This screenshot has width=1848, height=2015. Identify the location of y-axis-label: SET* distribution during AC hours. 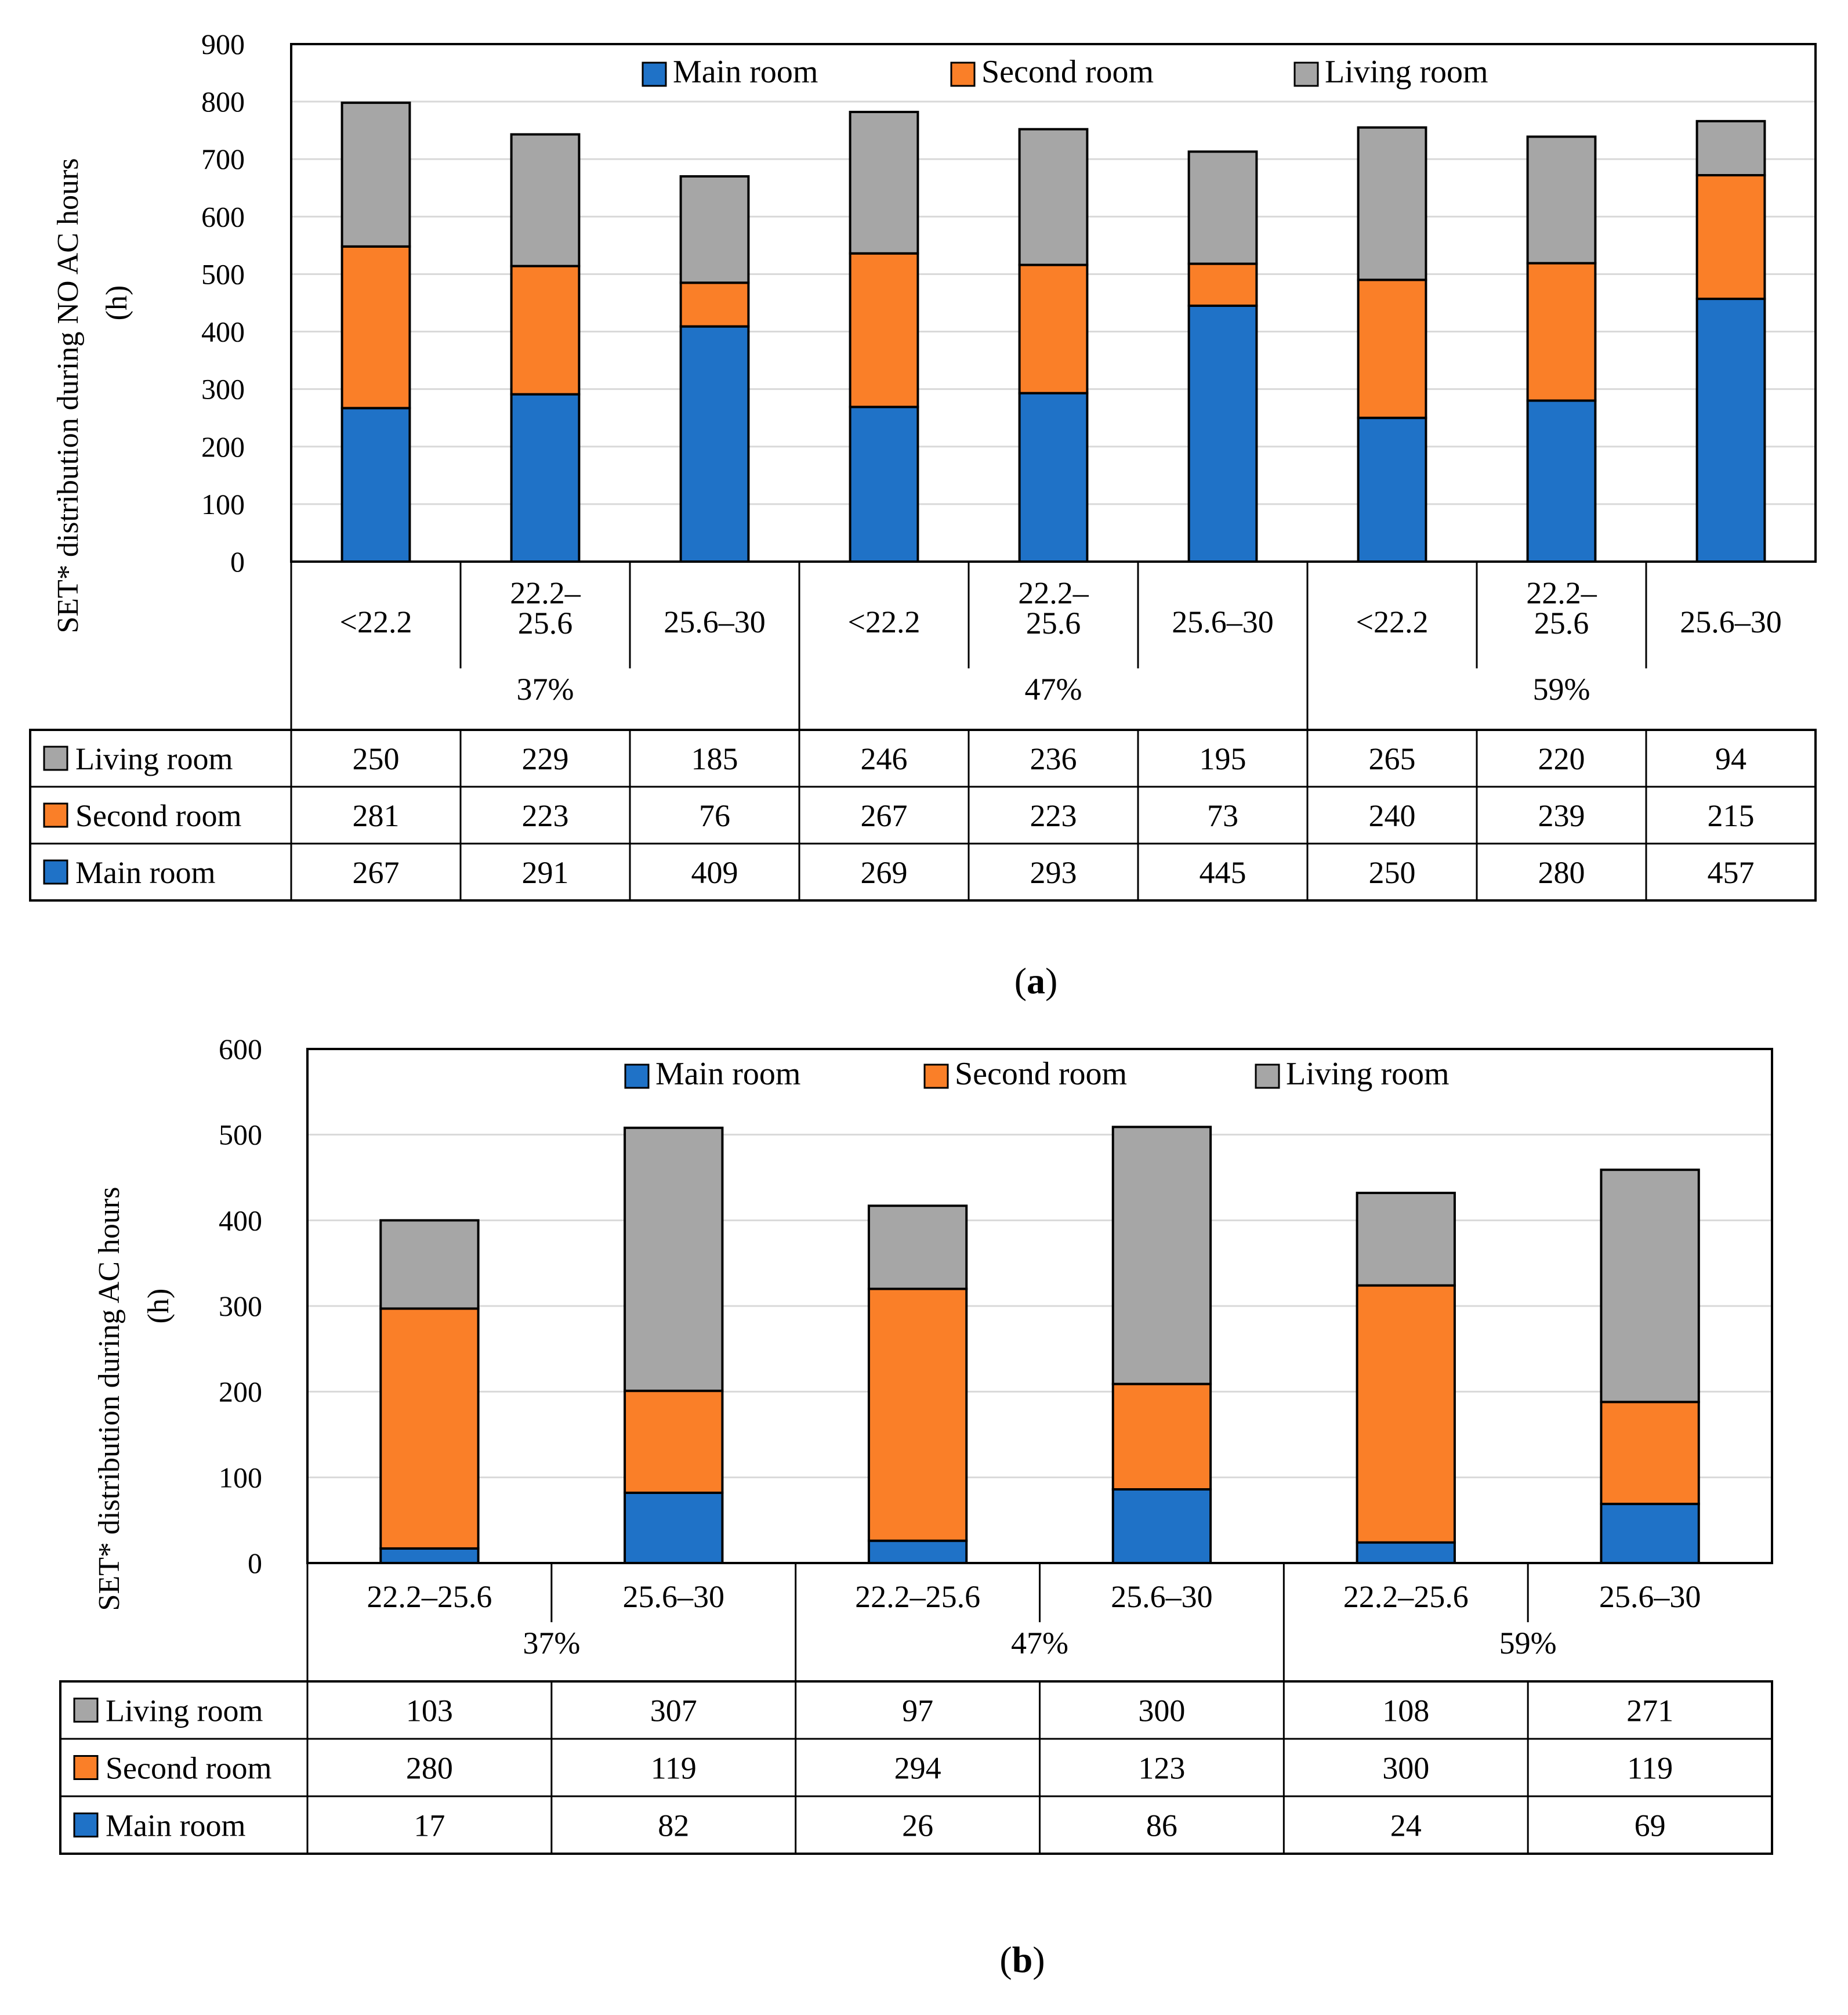
(109, 1399).